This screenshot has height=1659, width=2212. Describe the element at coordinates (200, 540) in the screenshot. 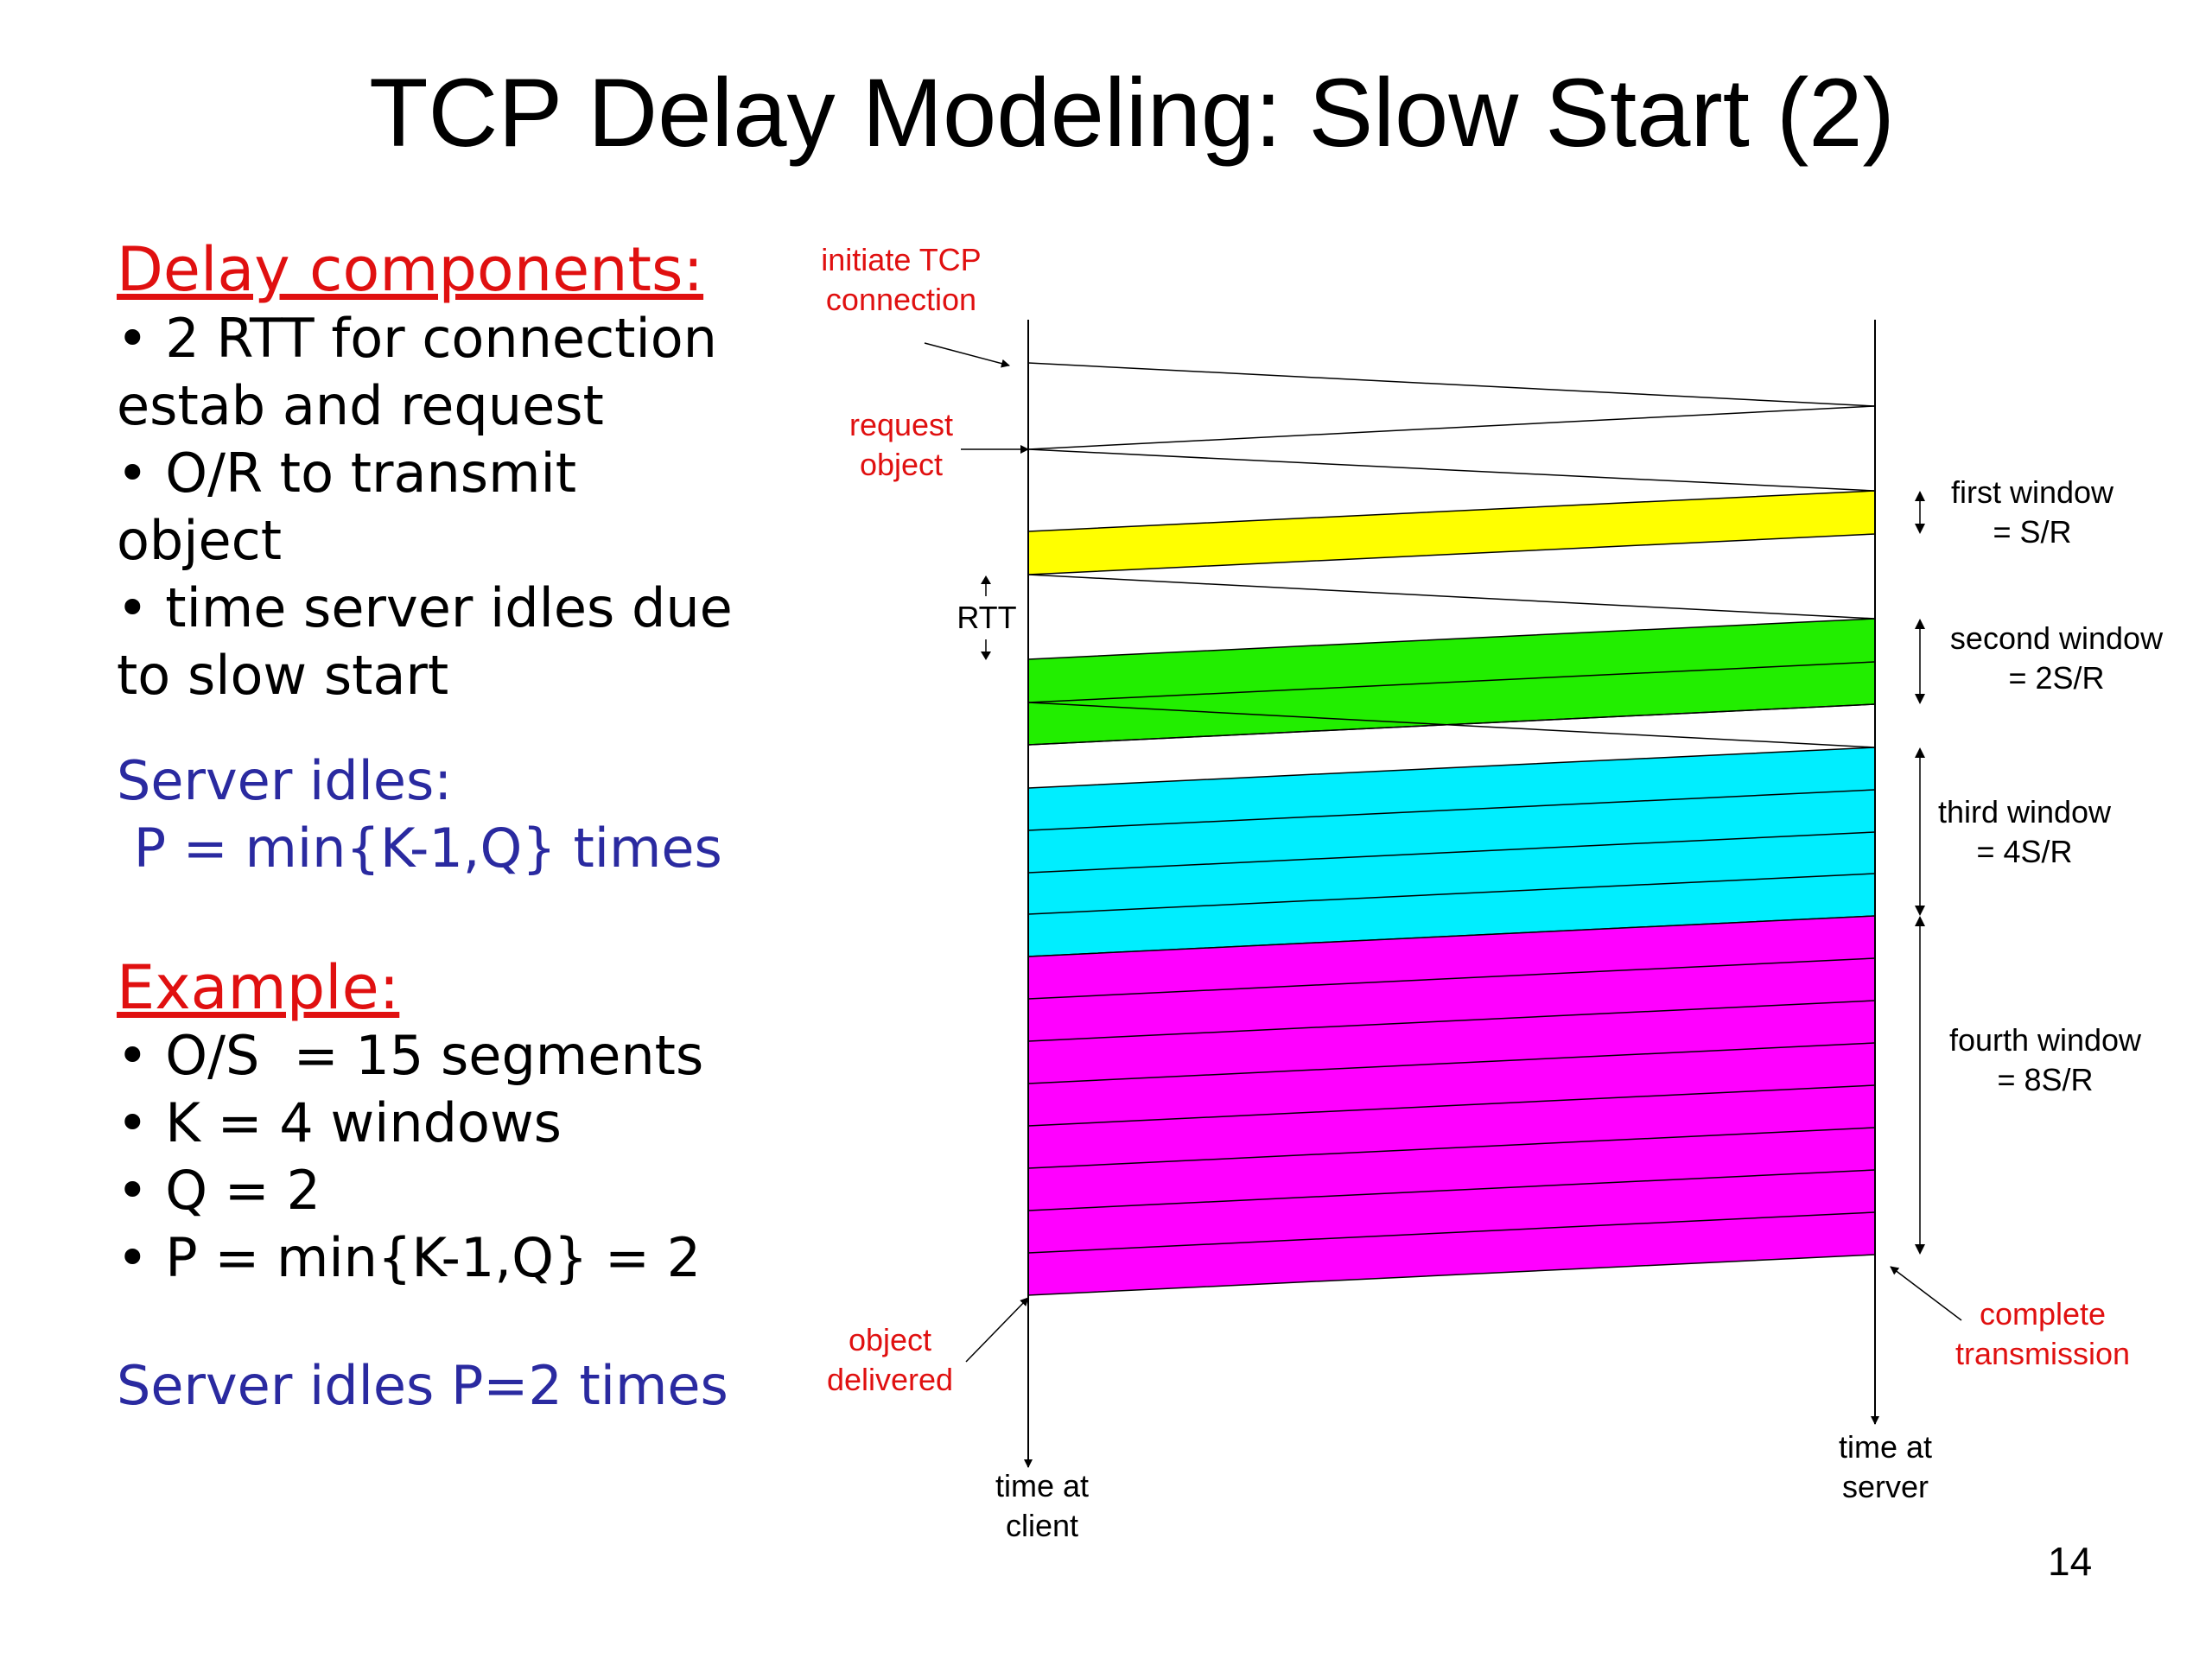

I see `delay-item: object` at that location.